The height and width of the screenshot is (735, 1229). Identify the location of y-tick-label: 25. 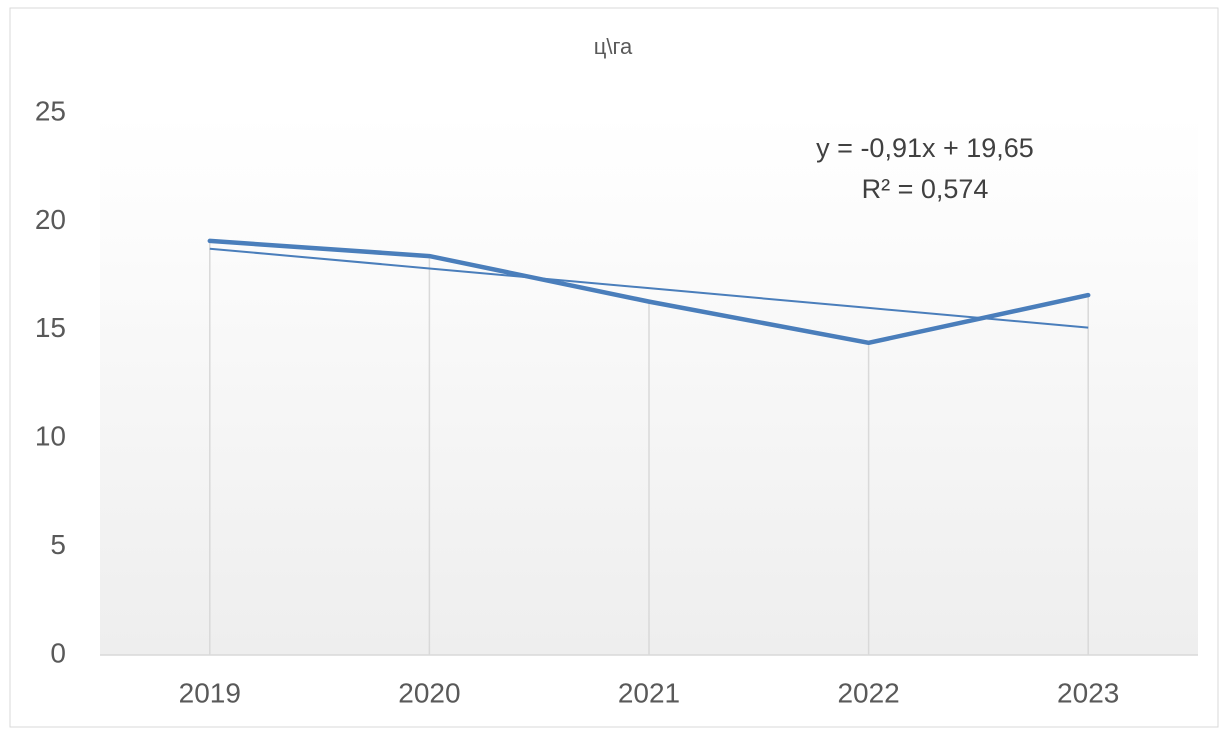
(50, 110).